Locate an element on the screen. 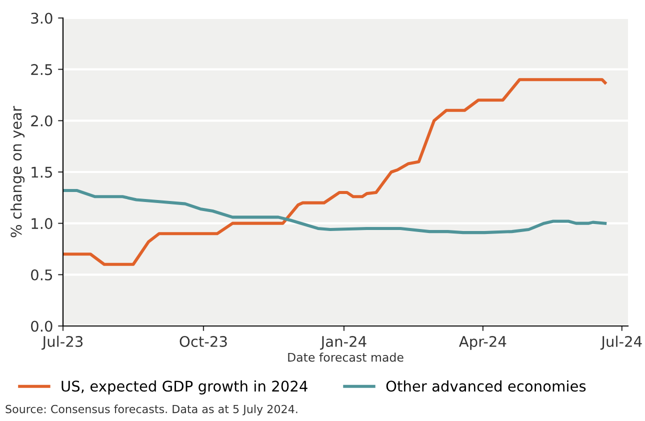  legend-label: Other advanced economies is located at coordinates (486, 386).